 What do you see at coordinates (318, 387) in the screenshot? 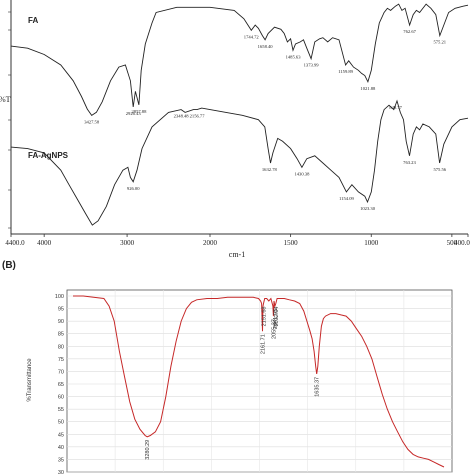
I see `peak-label: 1635.37` at bounding box center [318, 387].